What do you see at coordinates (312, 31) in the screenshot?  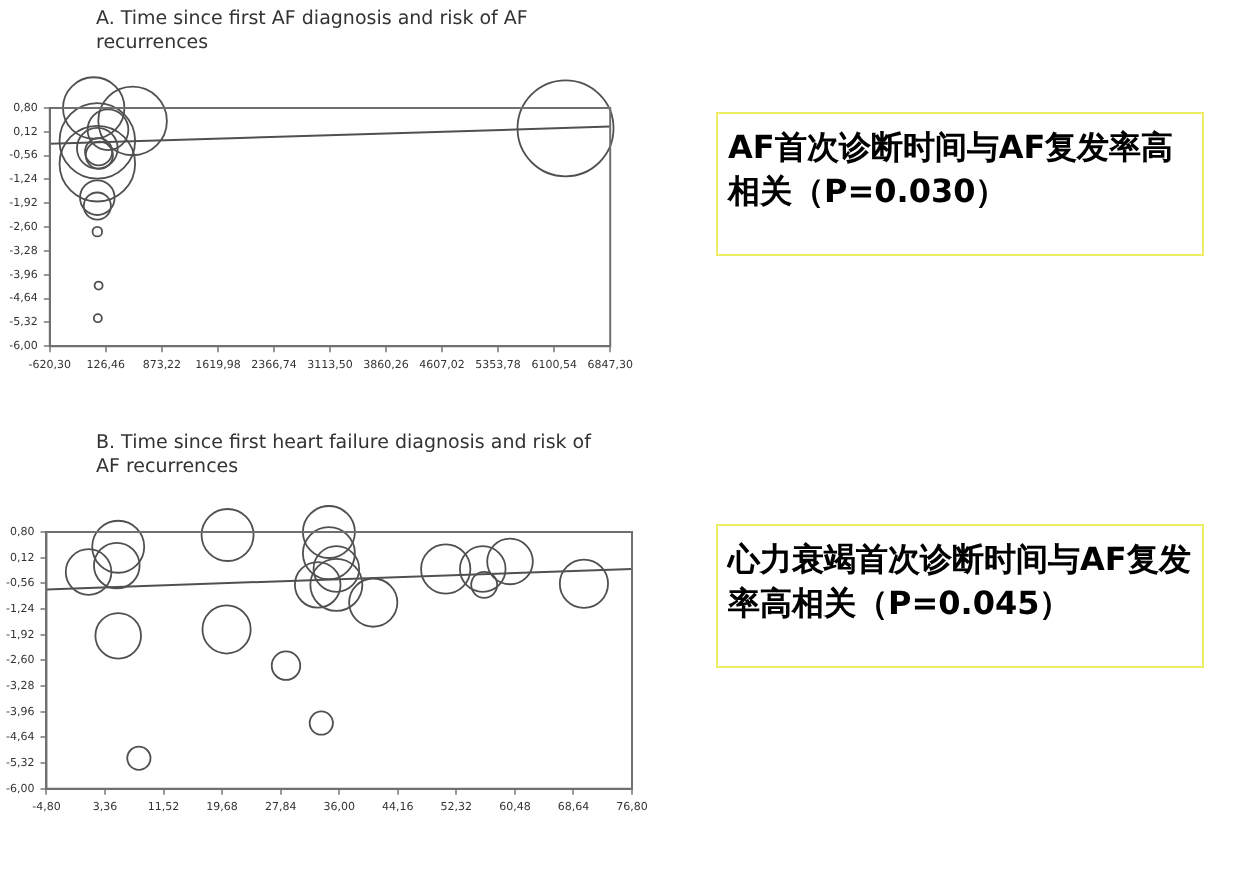 I see `chart-title: A. Time since first AF diagnosis and risk of AF recurrences` at bounding box center [312, 31].